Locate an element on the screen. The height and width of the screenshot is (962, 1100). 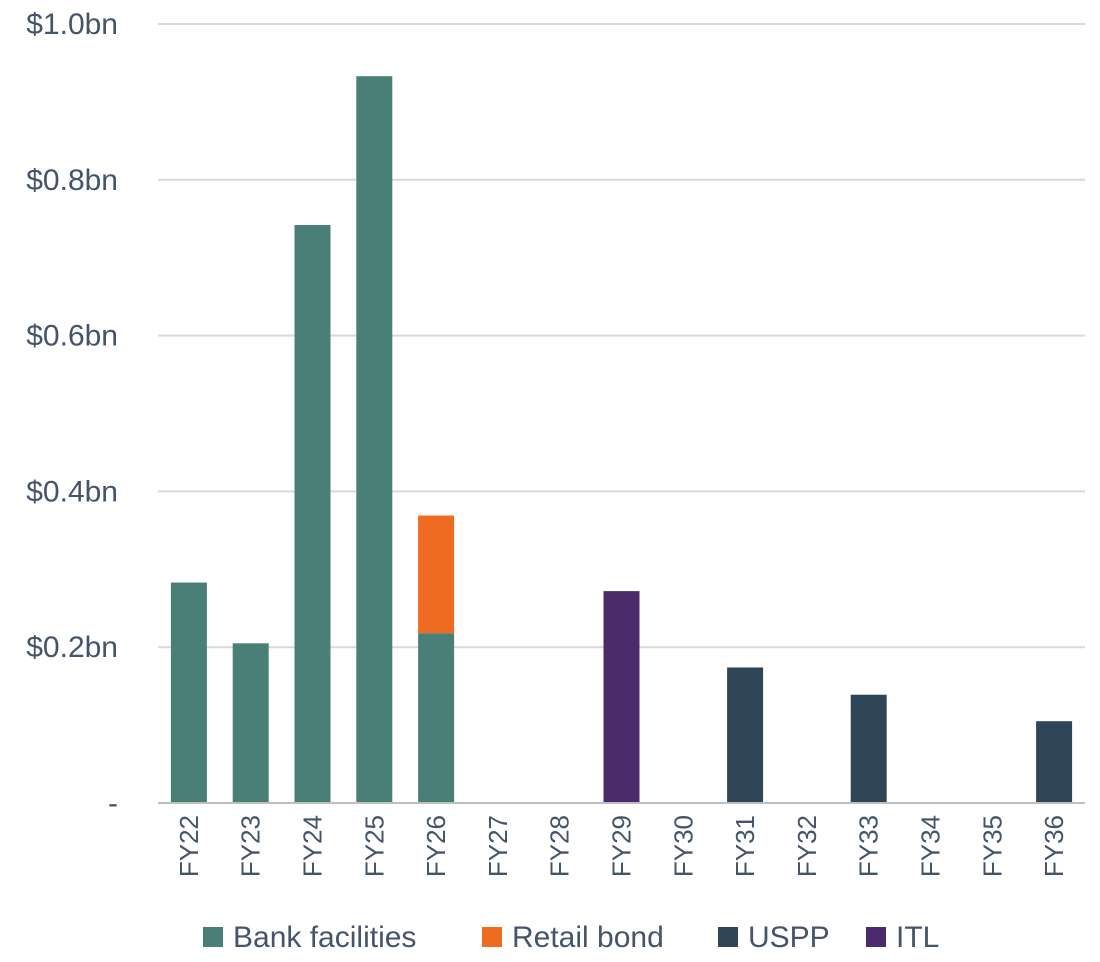
legend-label-bank-facilities: Bank facilities is located at coordinates (324, 937).